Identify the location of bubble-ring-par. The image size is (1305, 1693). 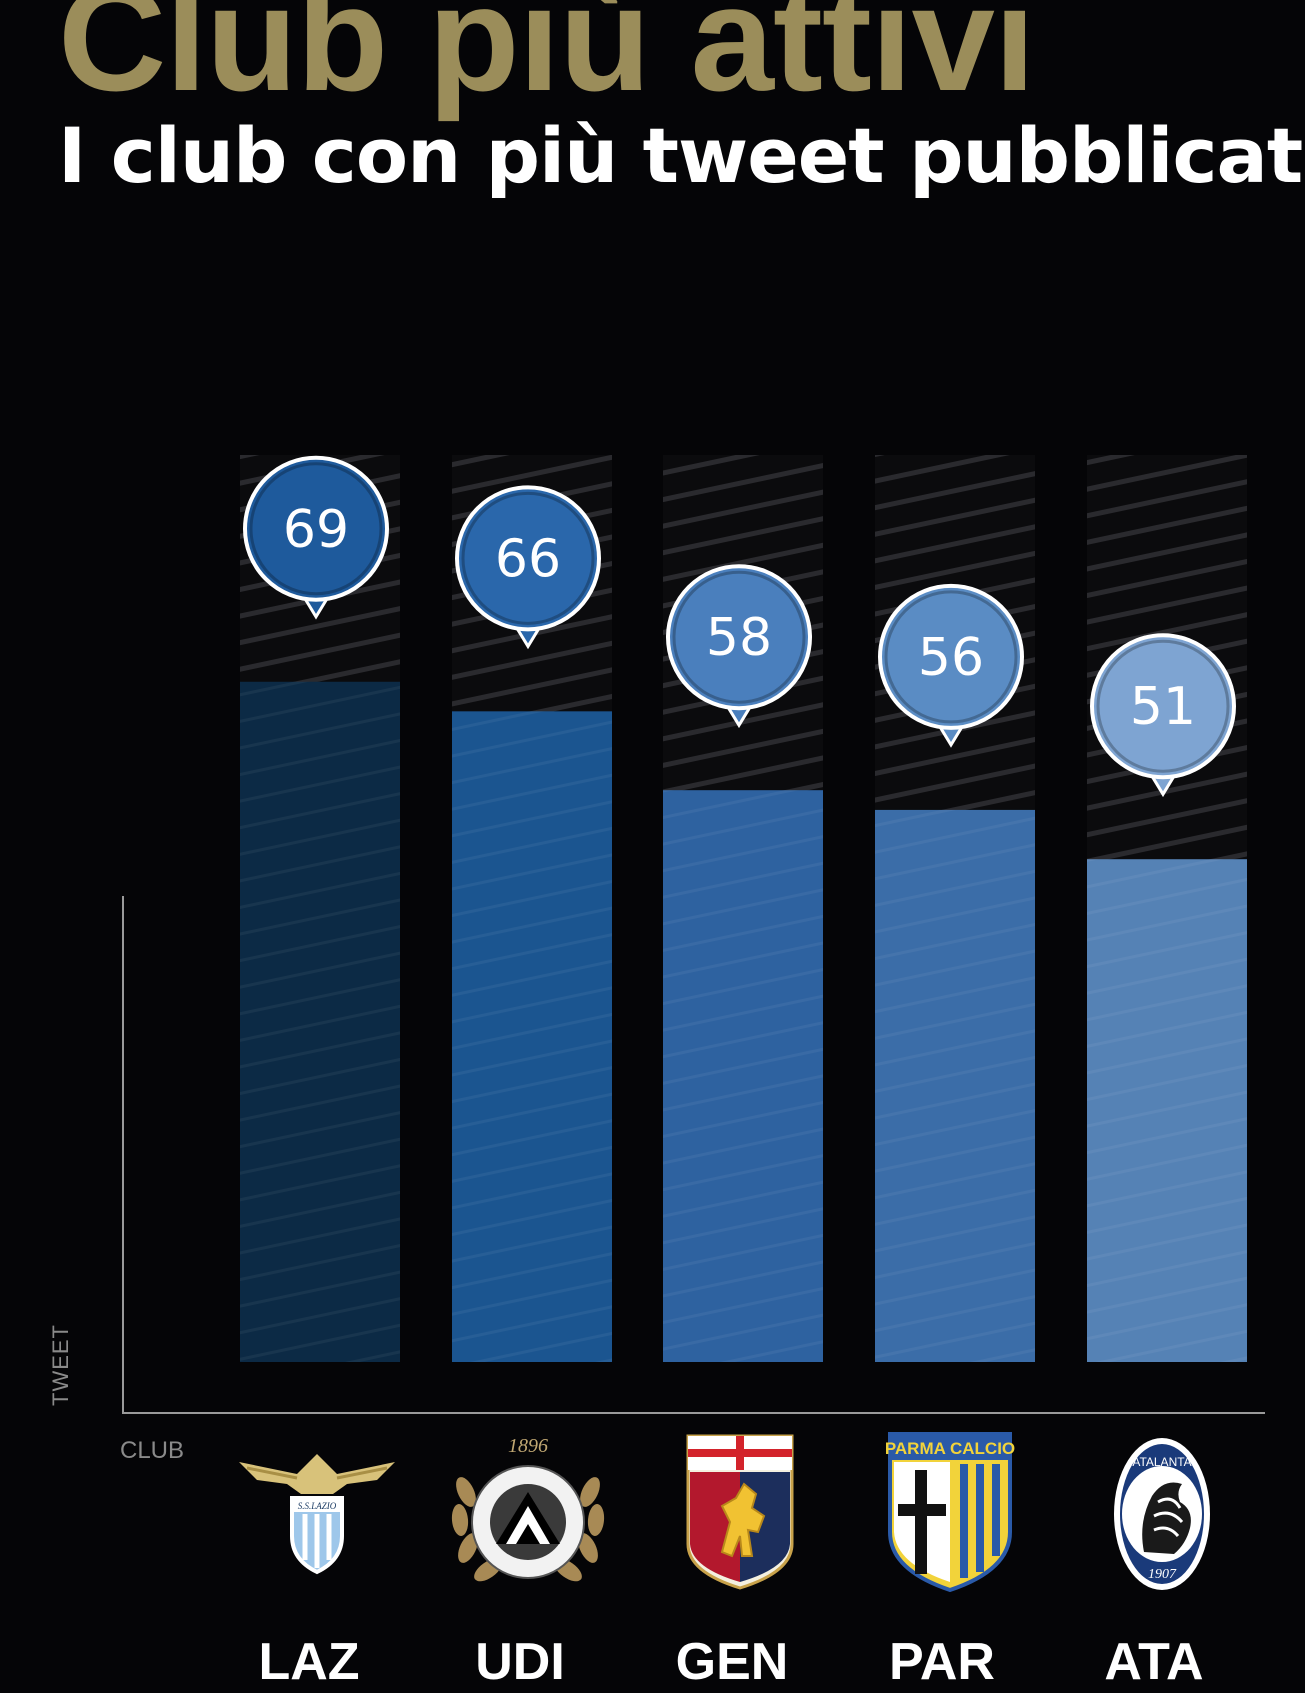
(951, 657).